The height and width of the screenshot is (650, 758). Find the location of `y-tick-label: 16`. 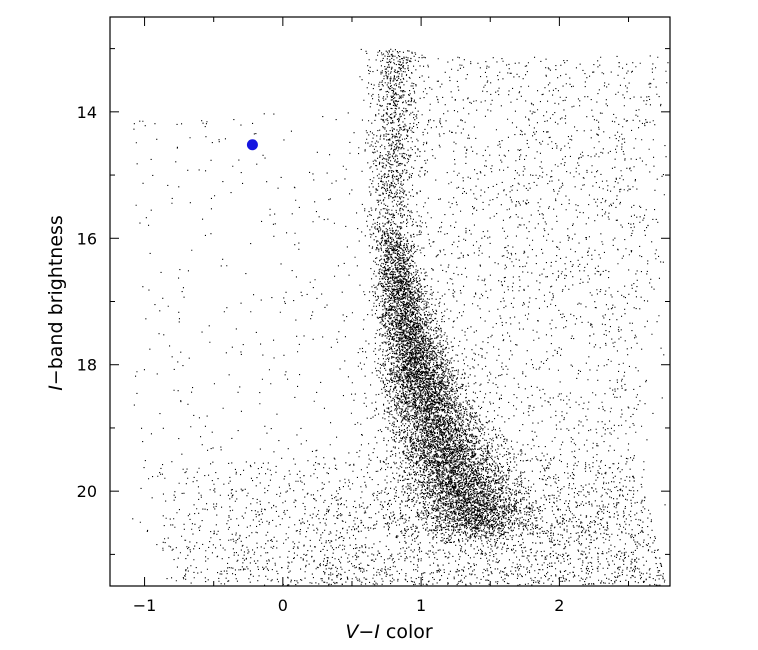

y-tick-label: 16 is located at coordinates (87, 238).